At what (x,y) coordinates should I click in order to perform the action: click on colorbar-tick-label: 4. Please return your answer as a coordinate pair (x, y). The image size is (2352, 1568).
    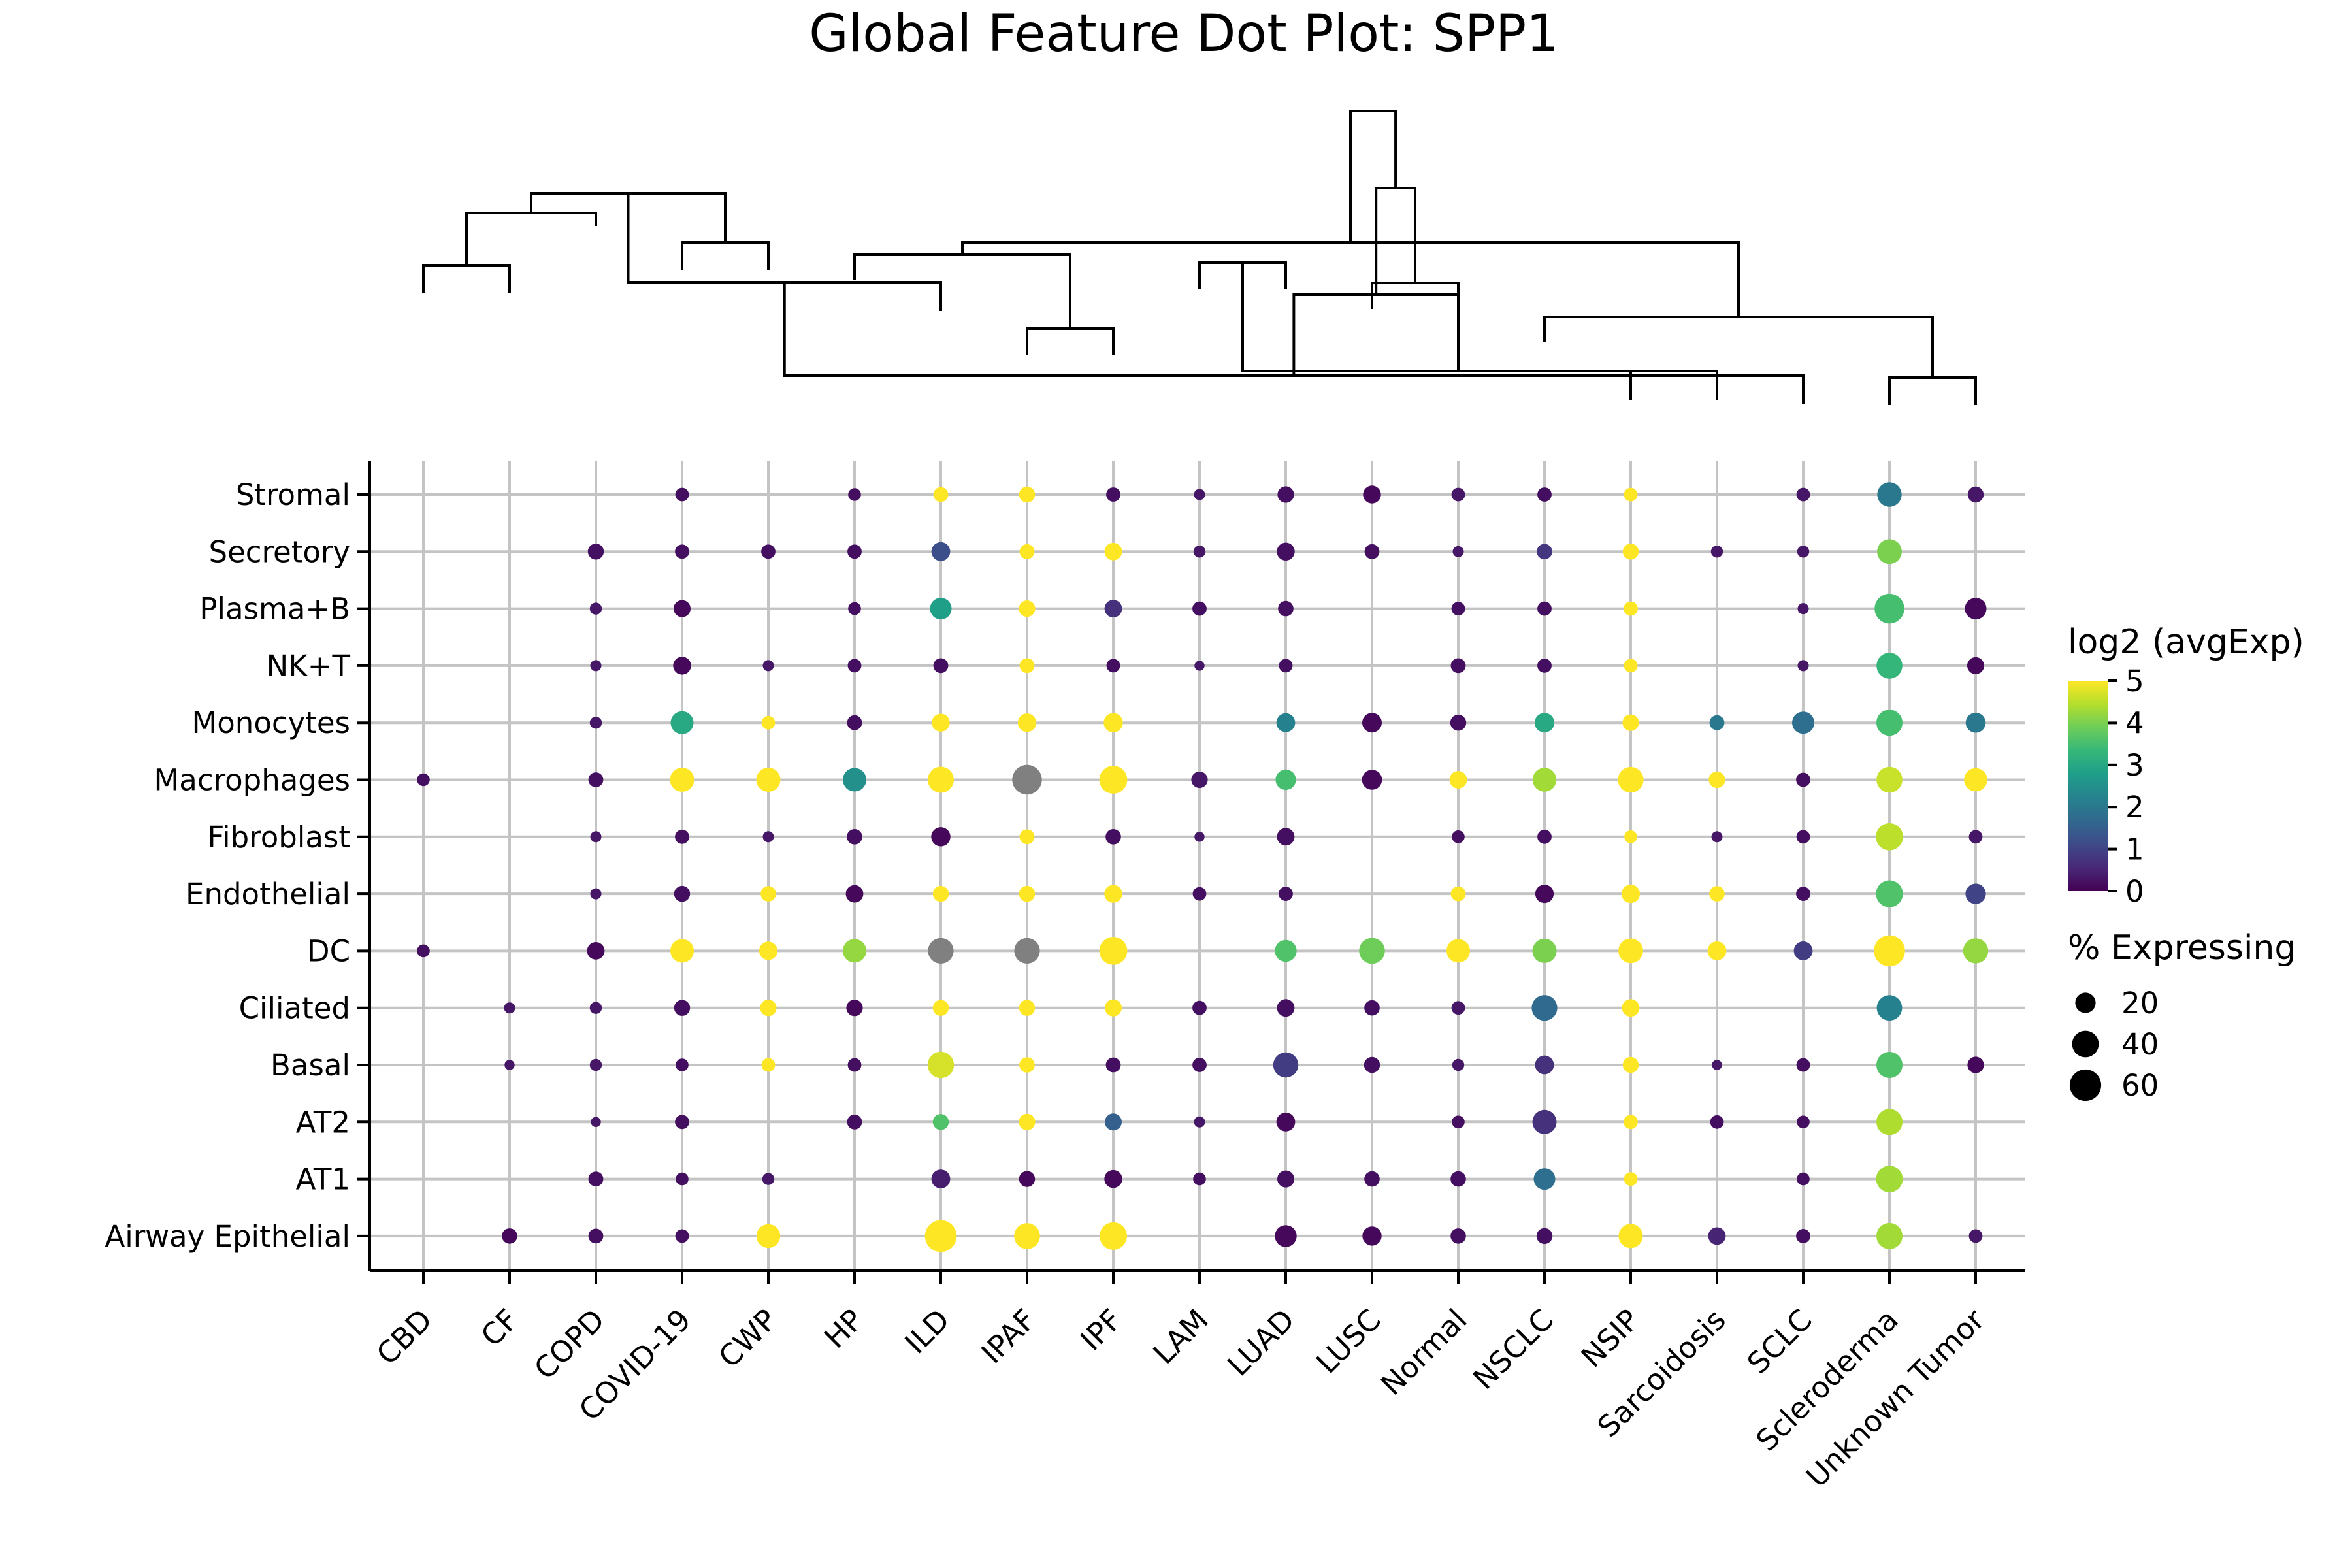
    Looking at the image, I should click on (2134, 723).